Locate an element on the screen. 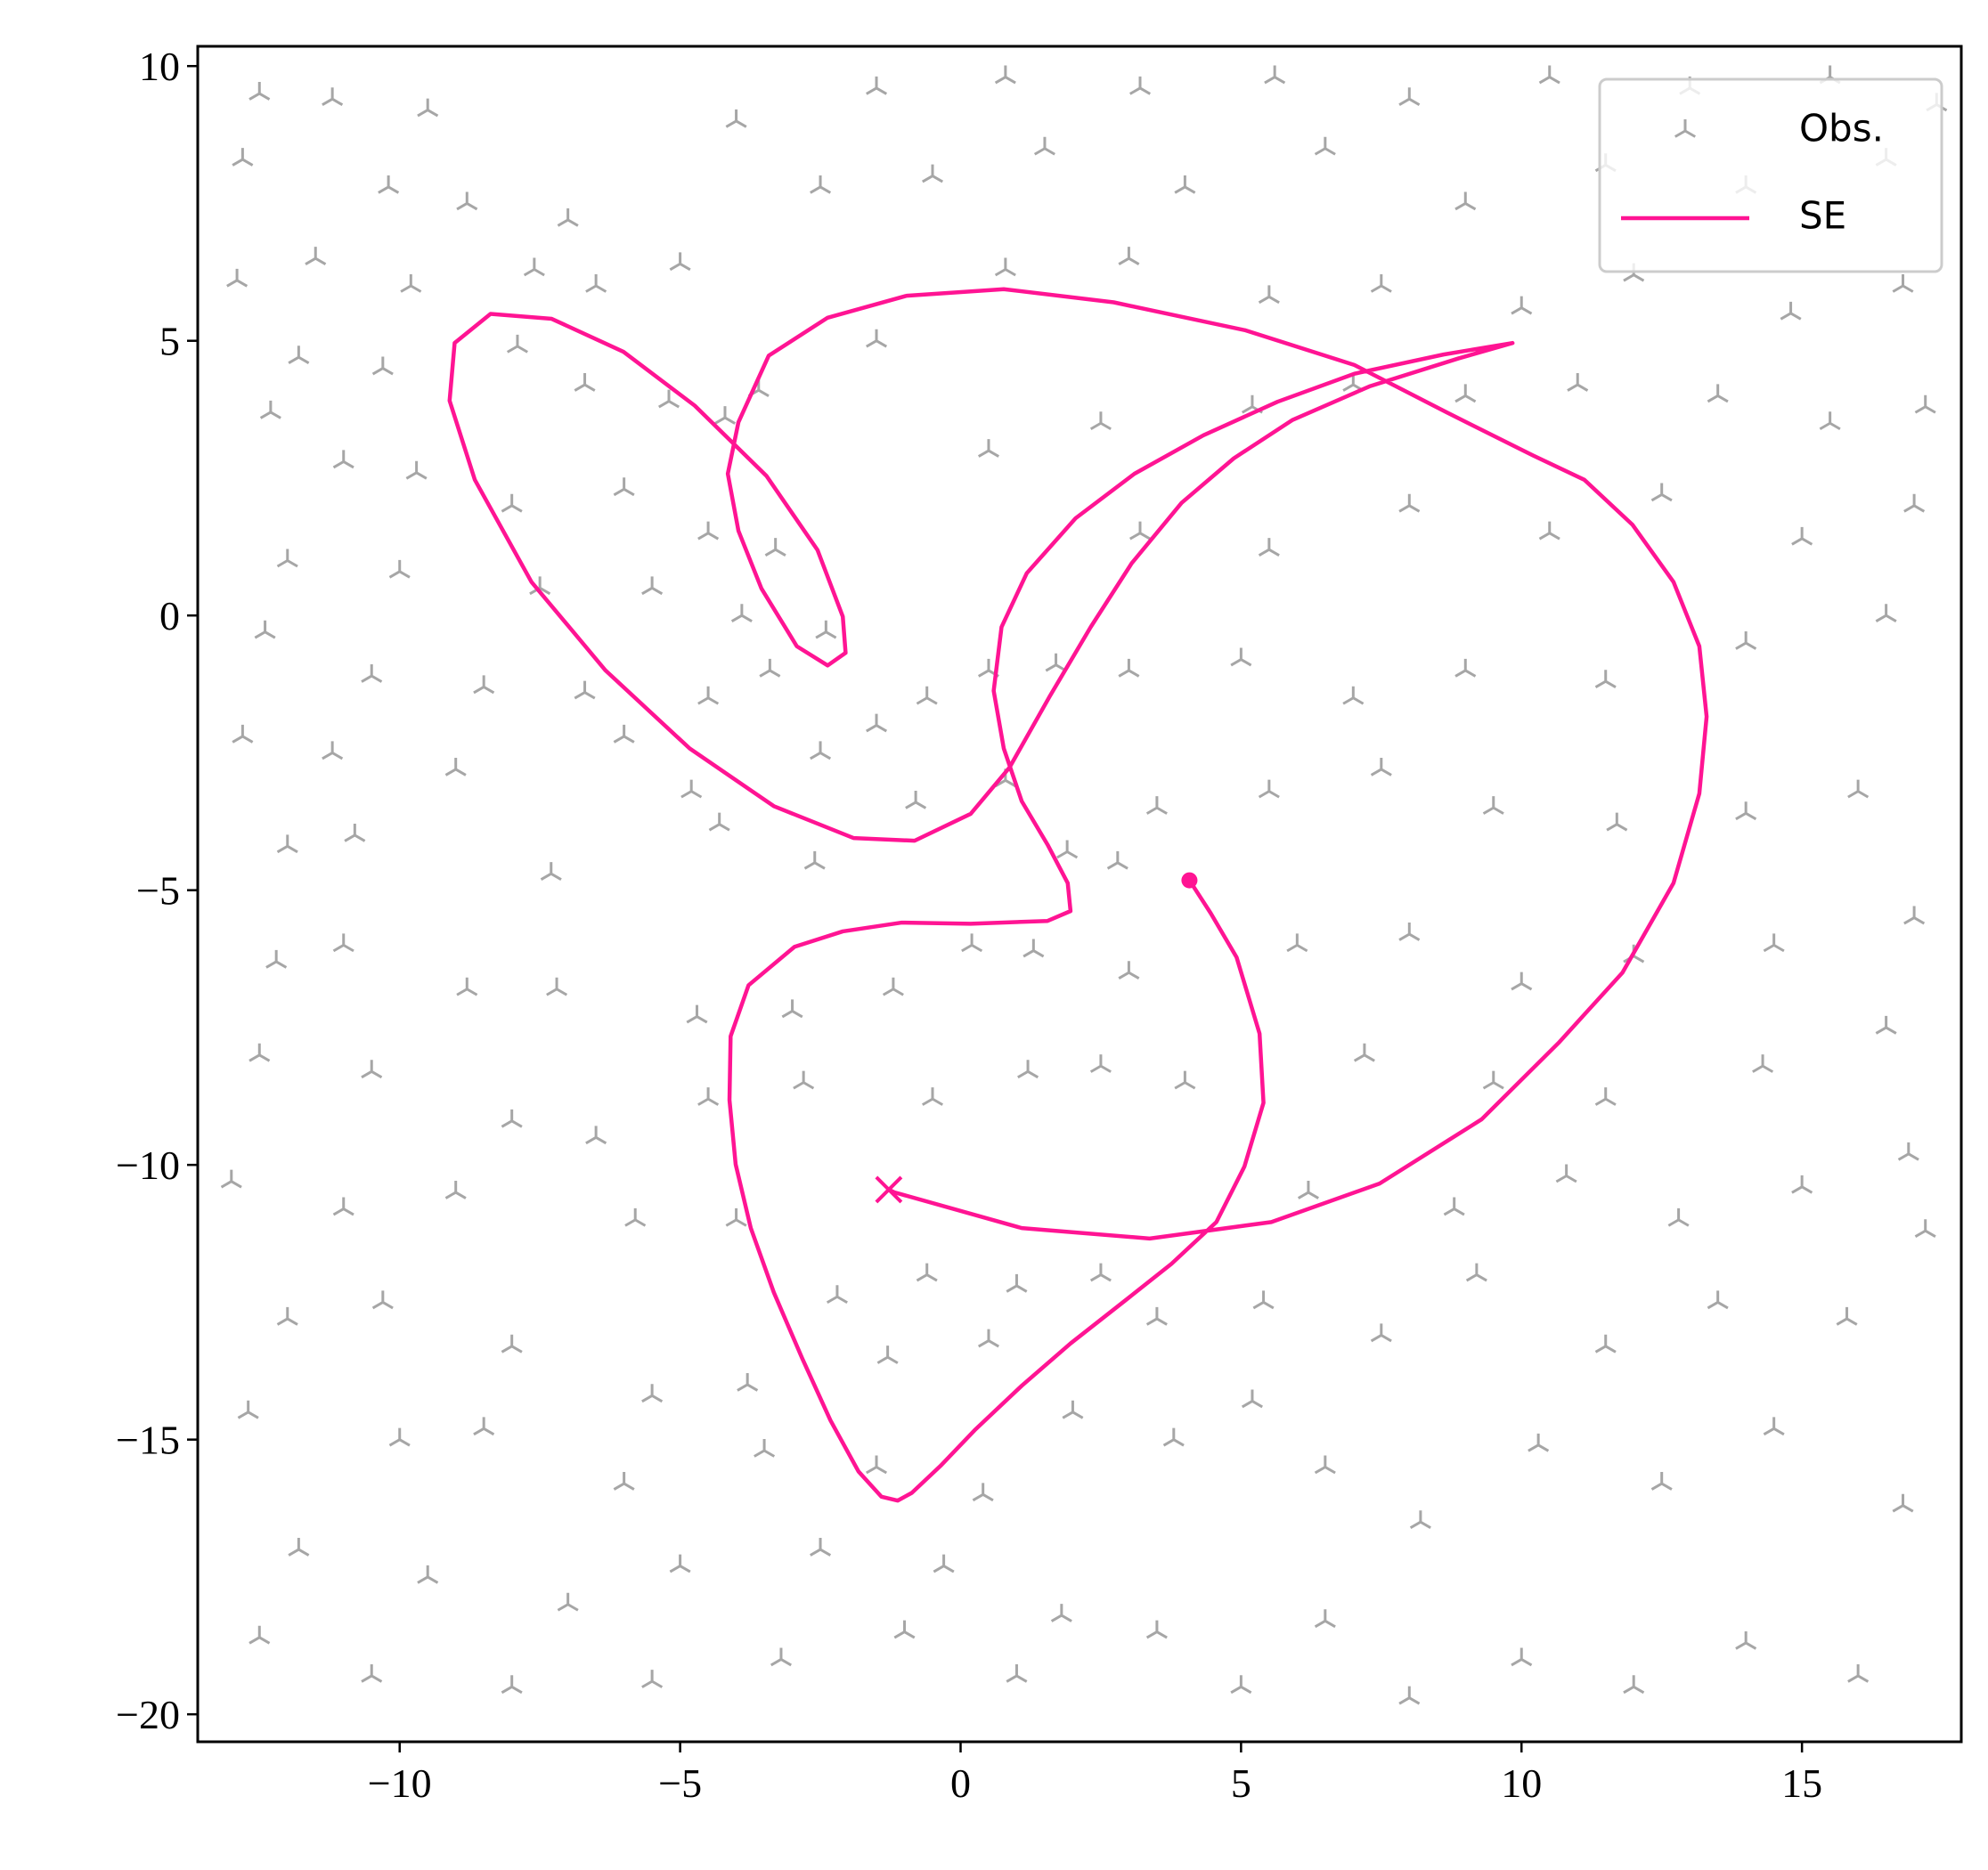 This screenshot has height=1870, width=1988. y-tick-label: 5 is located at coordinates (170, 341).